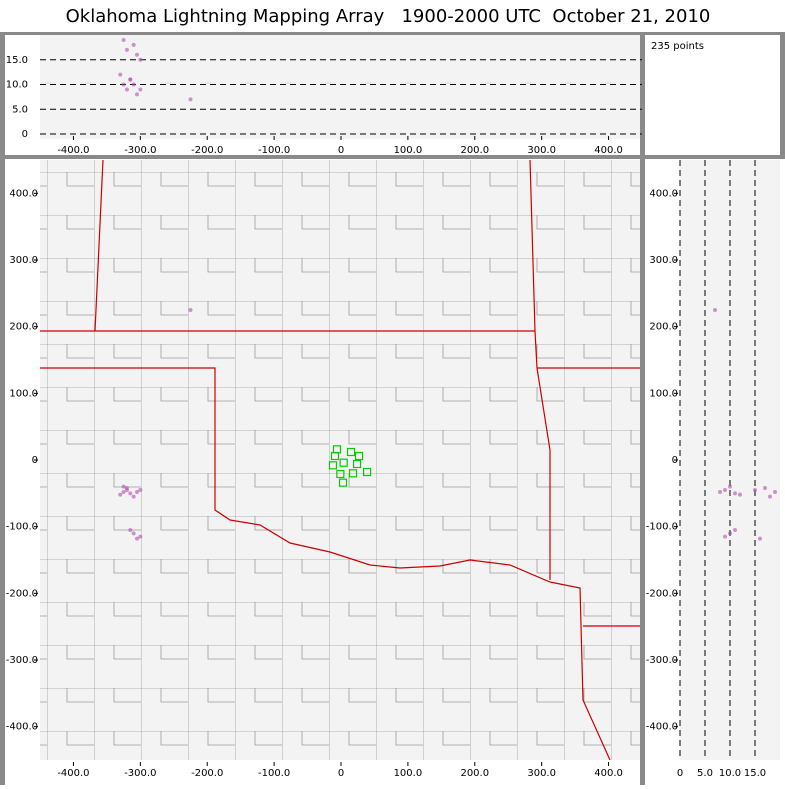  What do you see at coordinates (705, 773) in the screenshot?
I see `x-tick-label: 5.0` at bounding box center [705, 773].